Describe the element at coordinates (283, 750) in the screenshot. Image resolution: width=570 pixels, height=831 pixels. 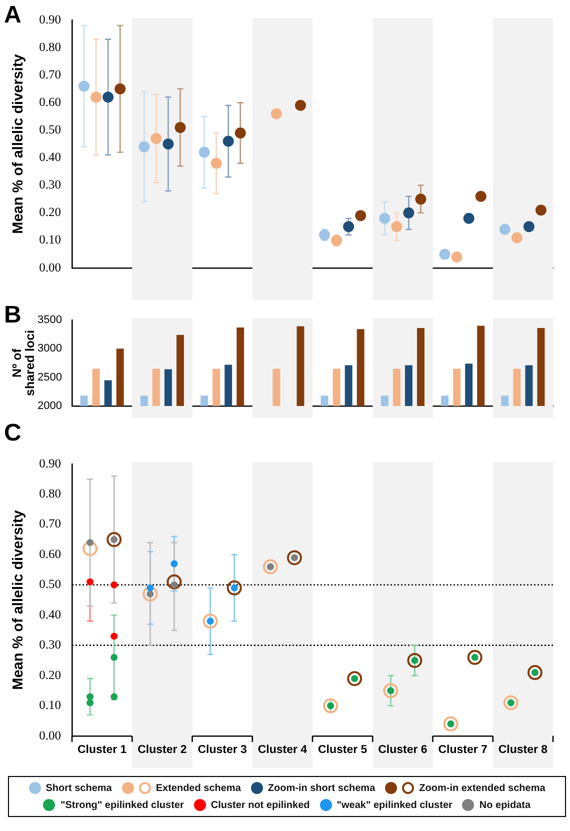
I see `x-tick-label: Cluster 4` at that location.